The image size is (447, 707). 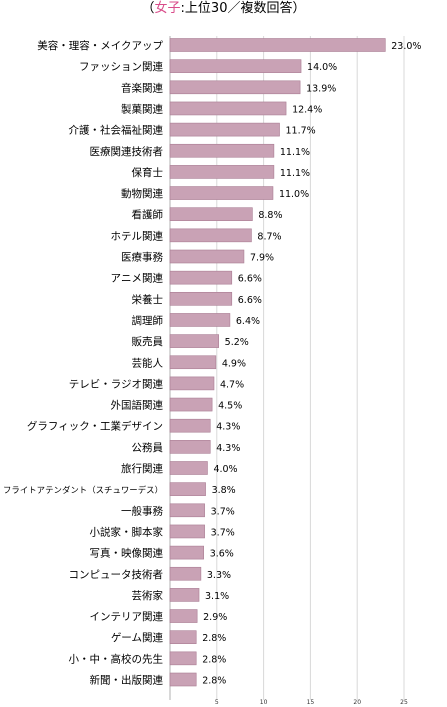 What do you see at coordinates (137, 637) in the screenshot?
I see `category-label: ゲーム関連` at bounding box center [137, 637].